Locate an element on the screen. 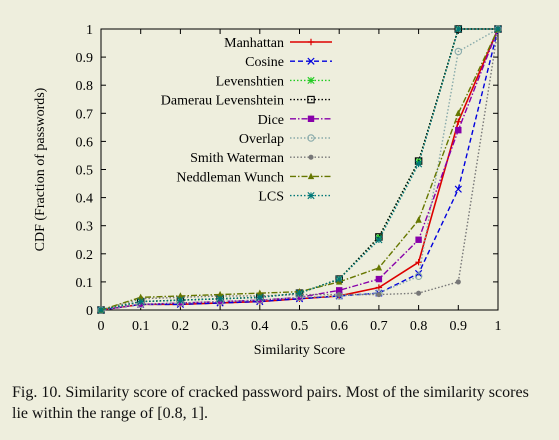 The width and height of the screenshot is (559, 440). data-point-cosine is located at coordinates (458, 189).